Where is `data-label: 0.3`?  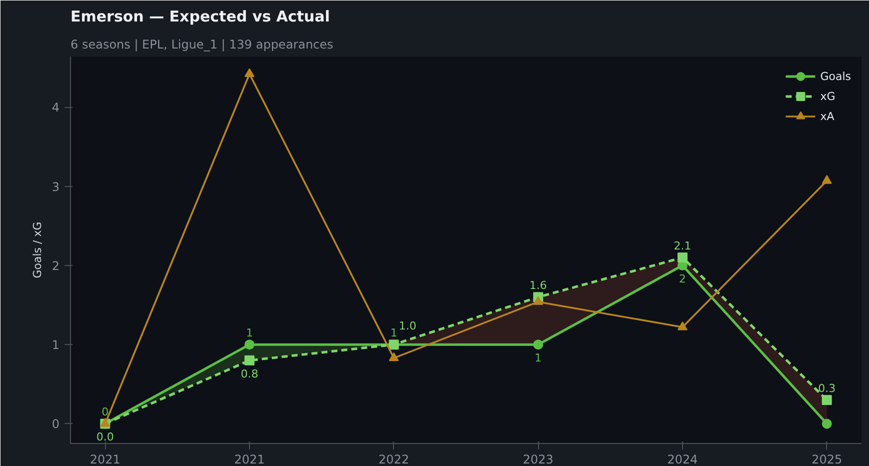 data-label: 0.3 is located at coordinates (827, 388).